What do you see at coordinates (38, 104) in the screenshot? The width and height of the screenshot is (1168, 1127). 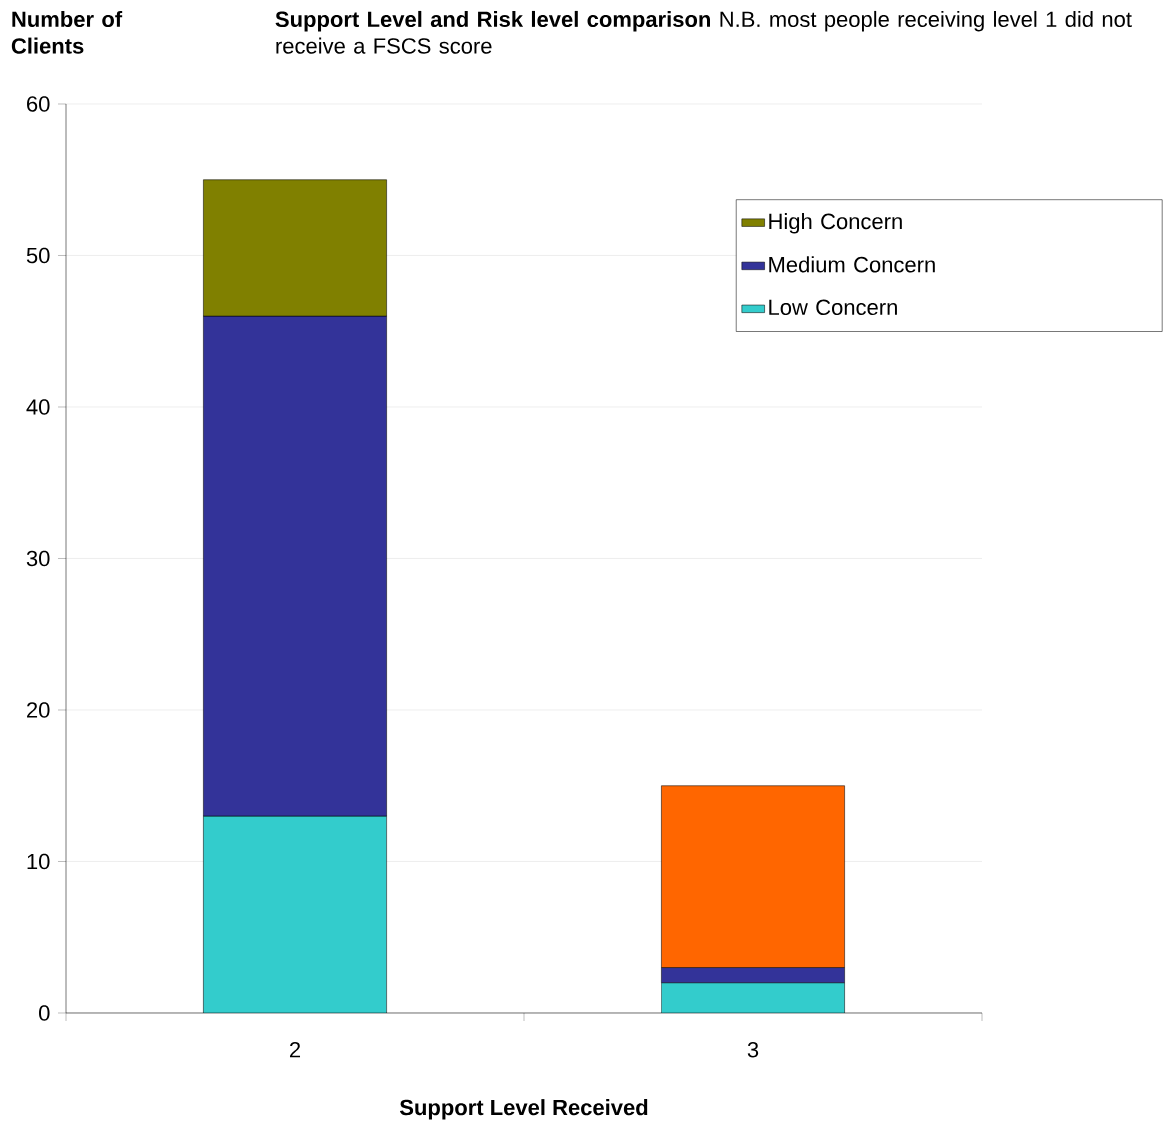 I see `y-tick-label: 60` at bounding box center [38, 104].